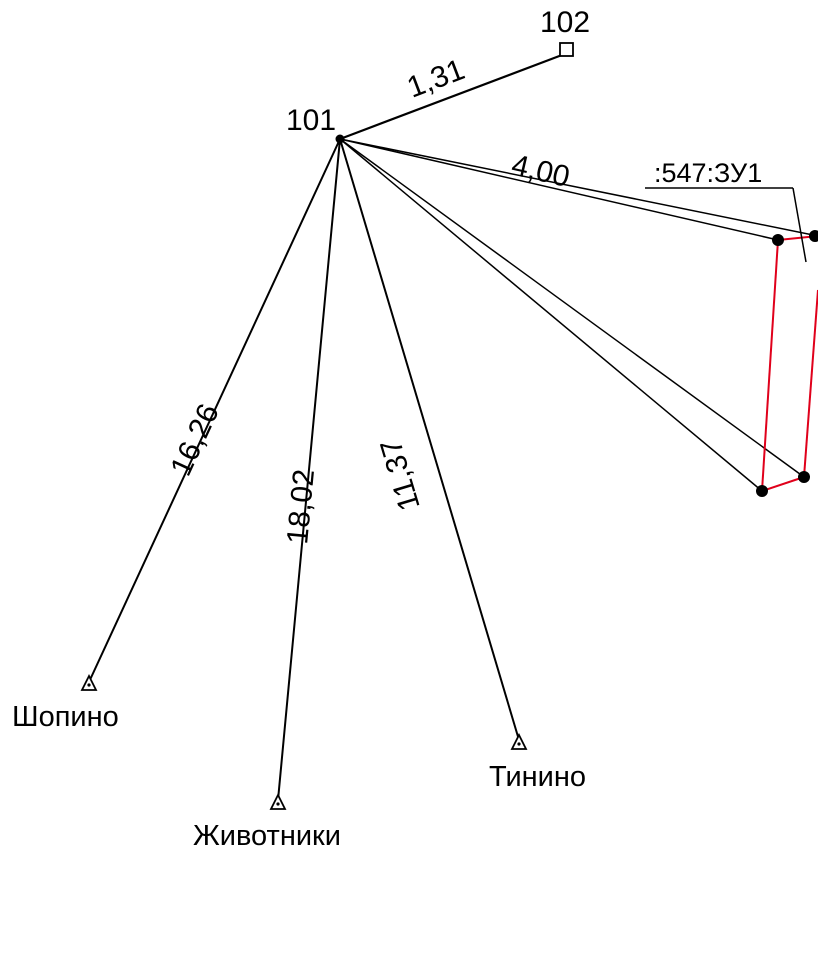 The height and width of the screenshot is (960, 818). I want to click on distance-label-101-parcel: 4,00, so click(540, 171).